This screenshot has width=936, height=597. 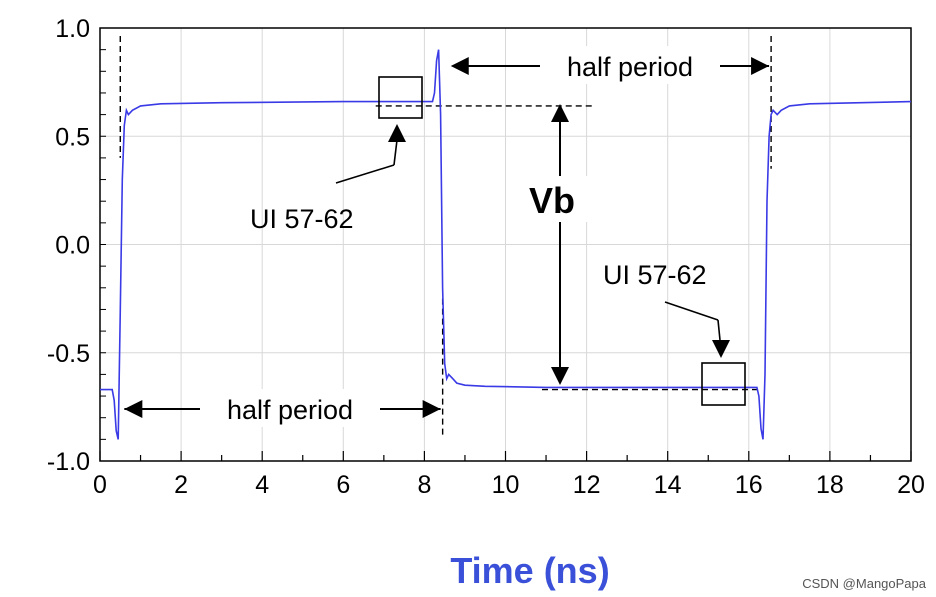 I want to click on y-axis-ticks: 1.0 0.5 0.0 -0.5 -1.0, so click(x=68, y=245).